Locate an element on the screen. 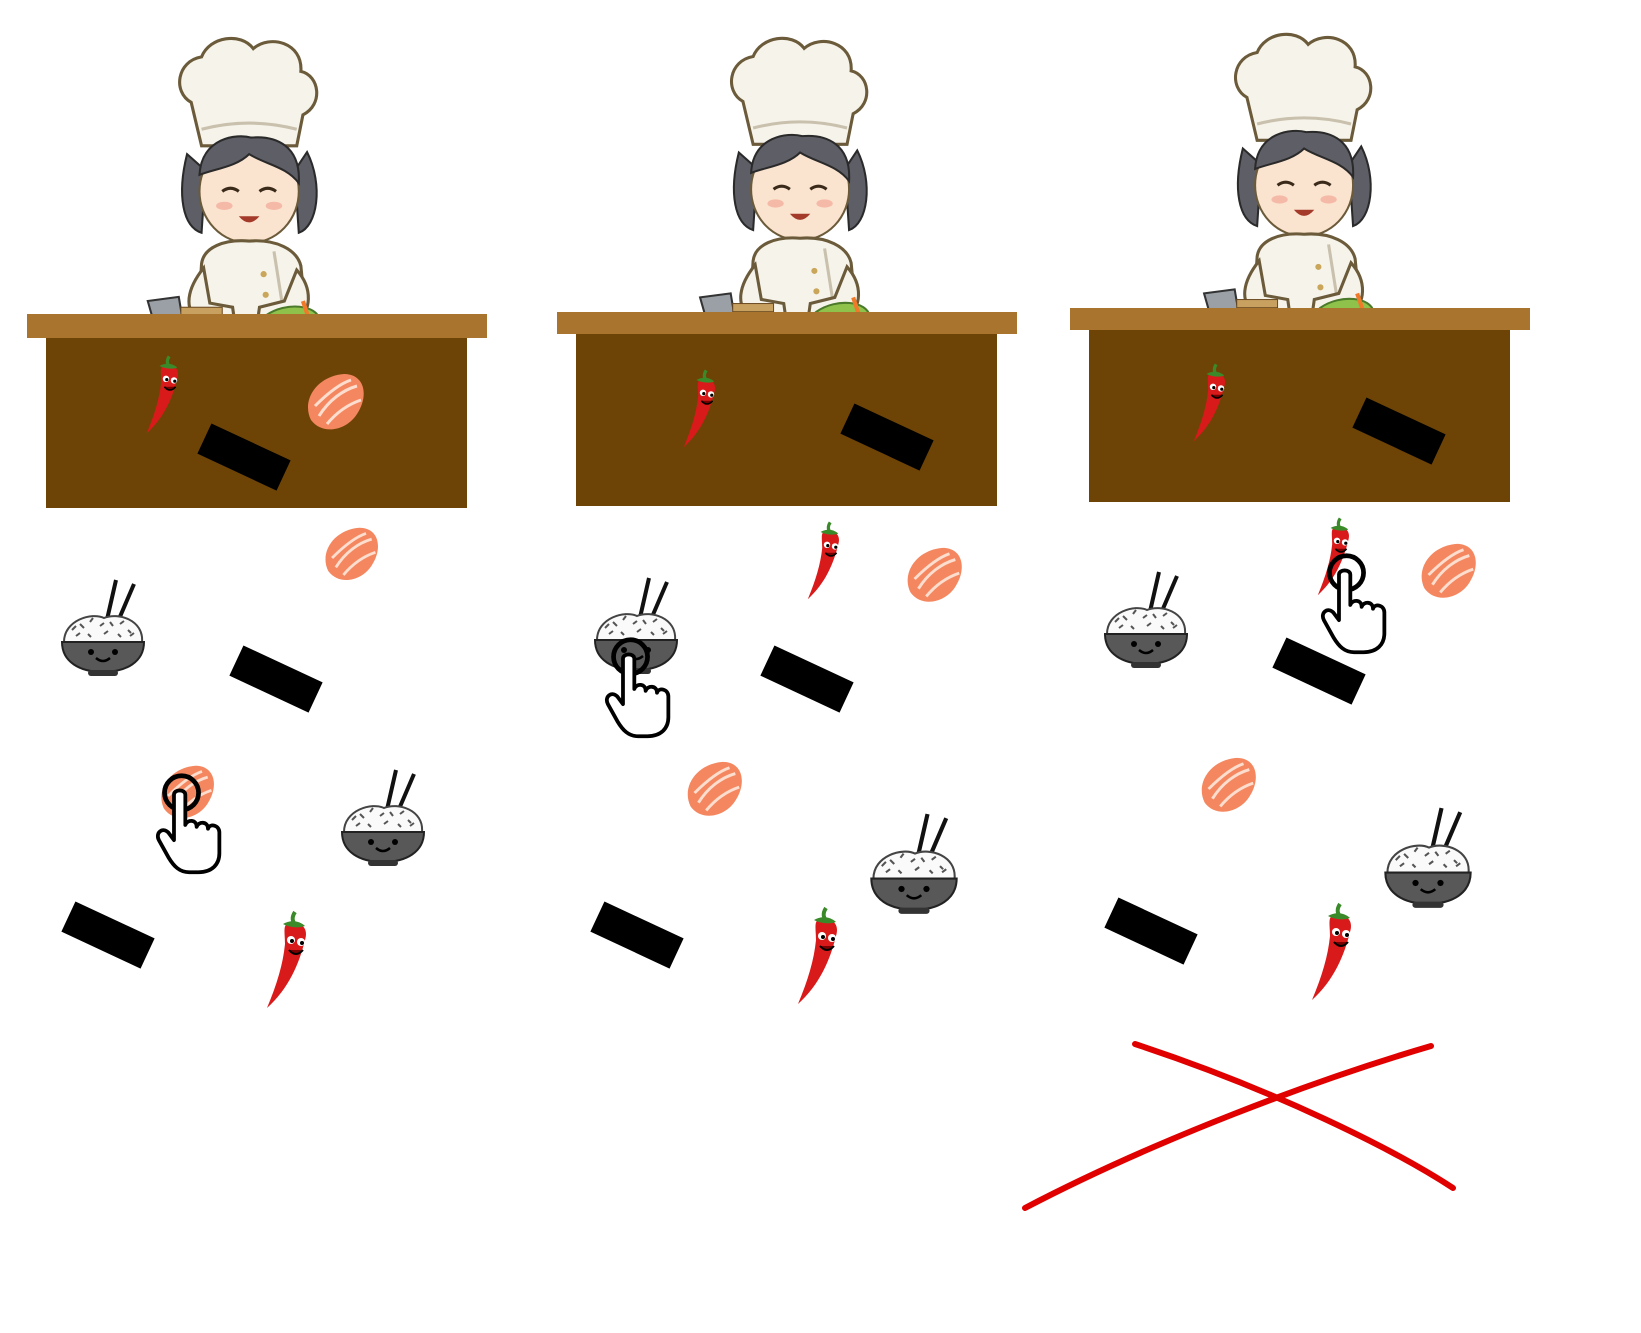 The image size is (1641, 1333). red-x-icon is located at coordinates (1239, 1126).